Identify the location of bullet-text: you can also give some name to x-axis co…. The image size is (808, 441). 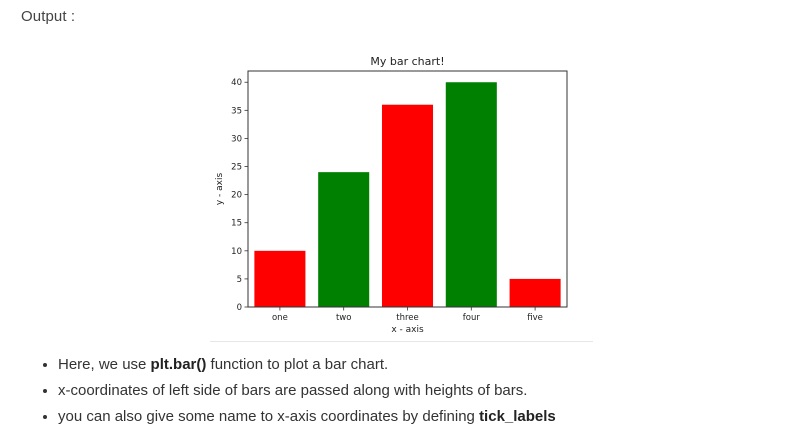
(269, 416).